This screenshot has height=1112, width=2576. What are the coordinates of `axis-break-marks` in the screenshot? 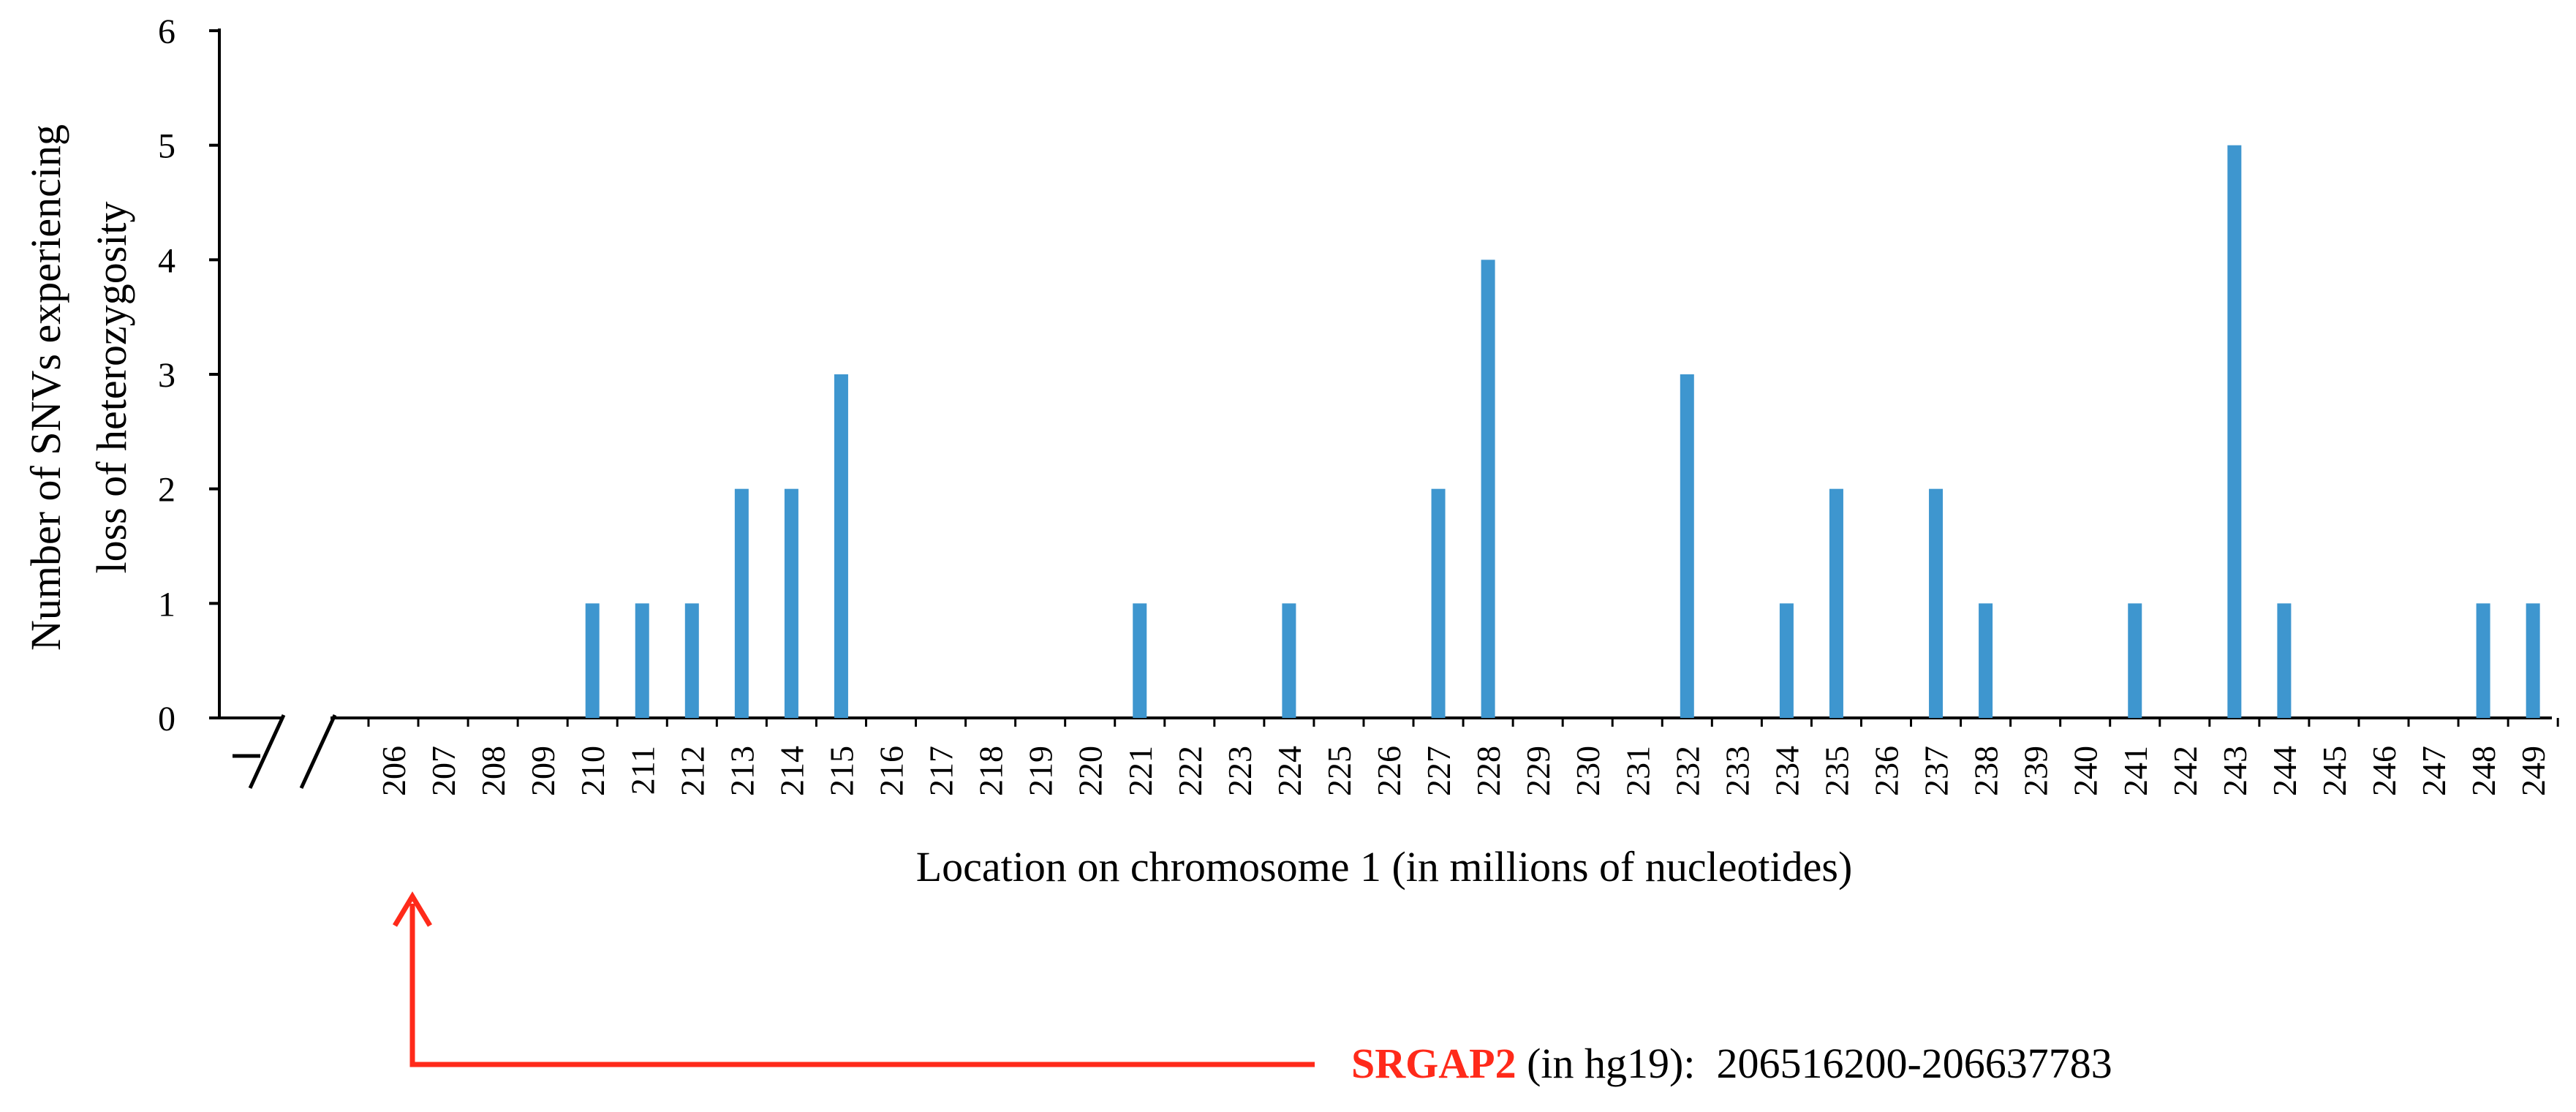 It's located at (285, 752).